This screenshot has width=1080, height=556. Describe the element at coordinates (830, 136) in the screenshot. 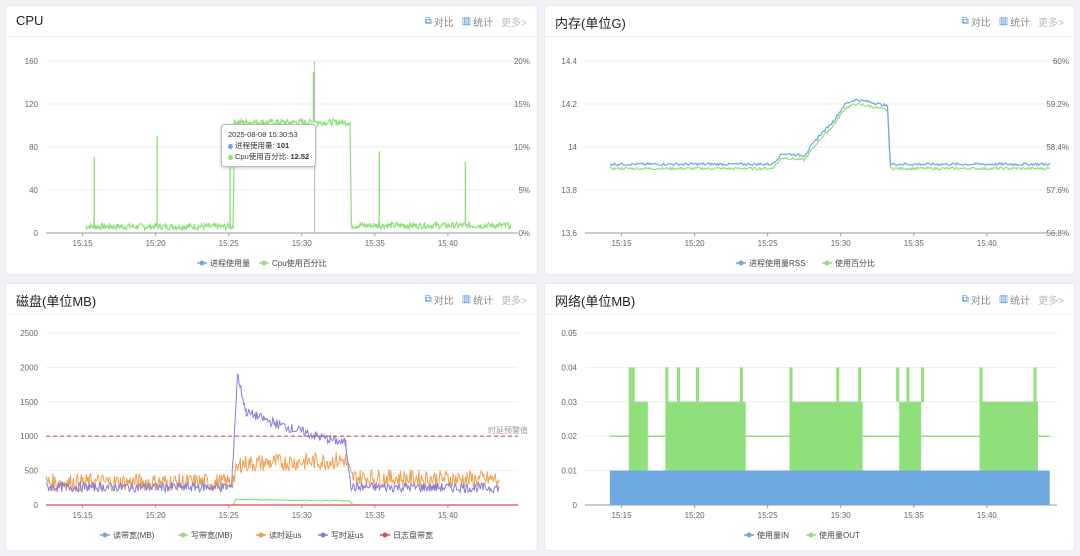

I see `mem-percent-line` at that location.